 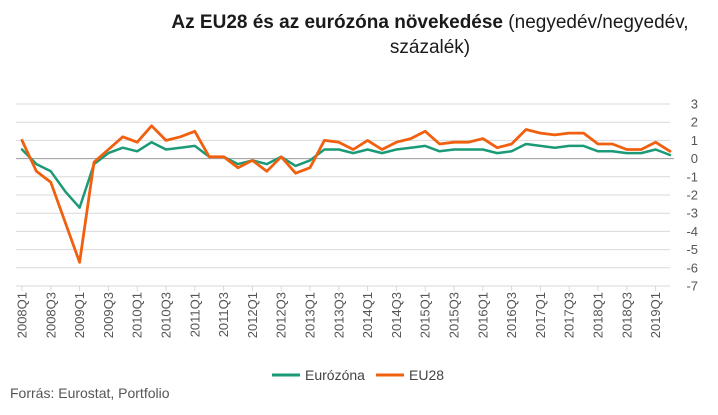 I want to click on x-tick-label: 2015Q1, so click(x=425, y=315).